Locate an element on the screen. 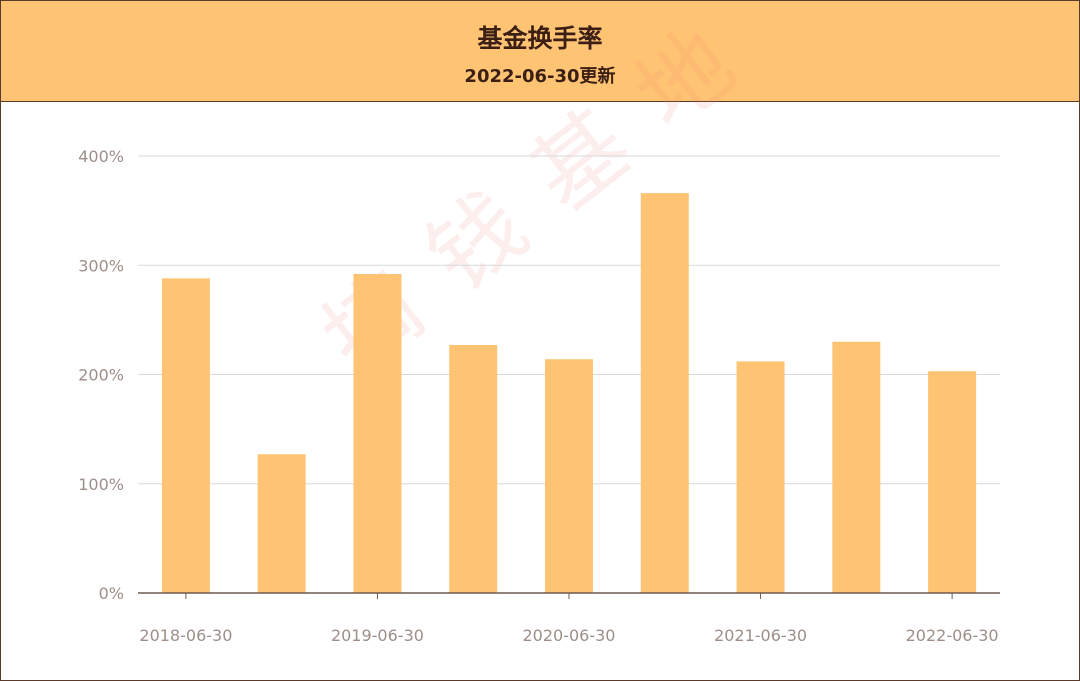 The height and width of the screenshot is (681, 1080). chart-header: 基金换手率 2022-06-30更新 is located at coordinates (540, 51).